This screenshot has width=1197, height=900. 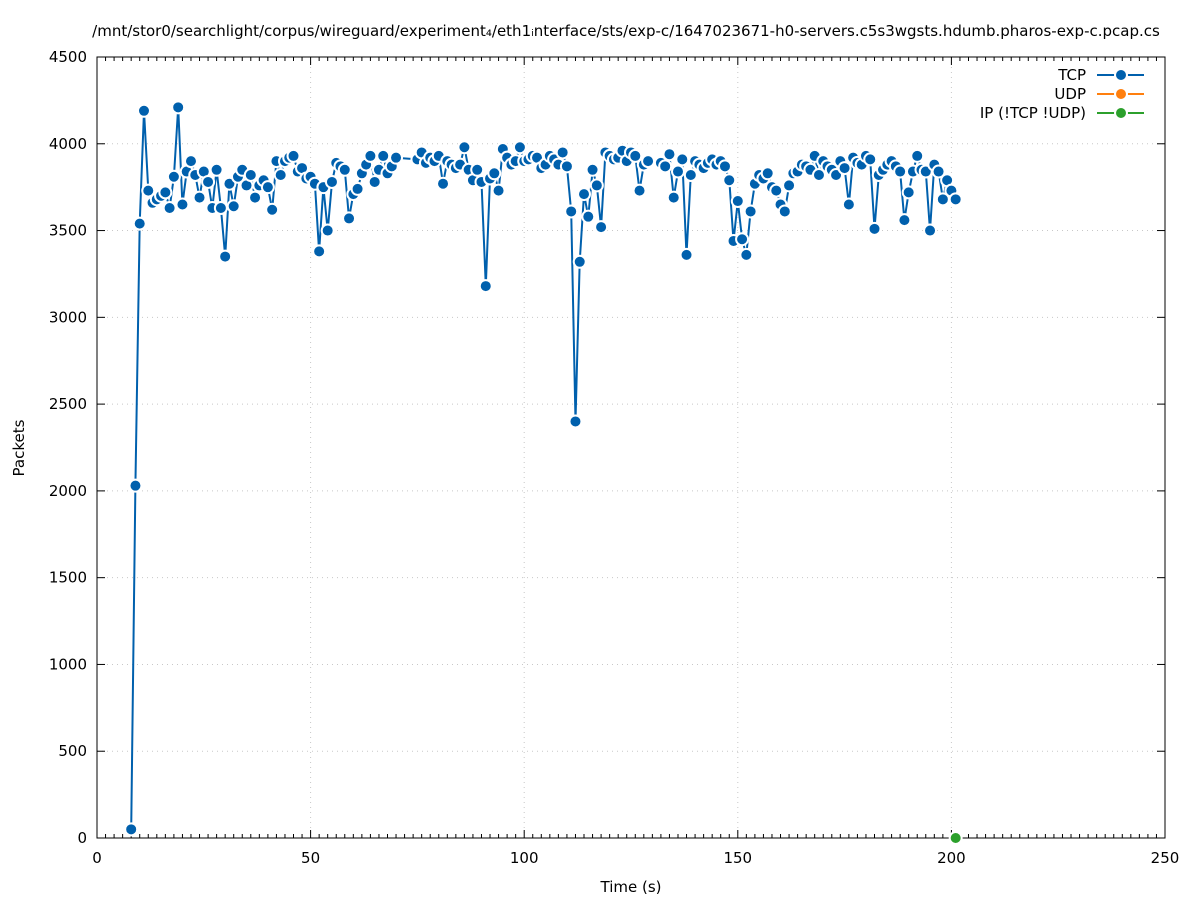 What do you see at coordinates (68, 231) in the screenshot?
I see `y-tick-label: 3500` at bounding box center [68, 231].